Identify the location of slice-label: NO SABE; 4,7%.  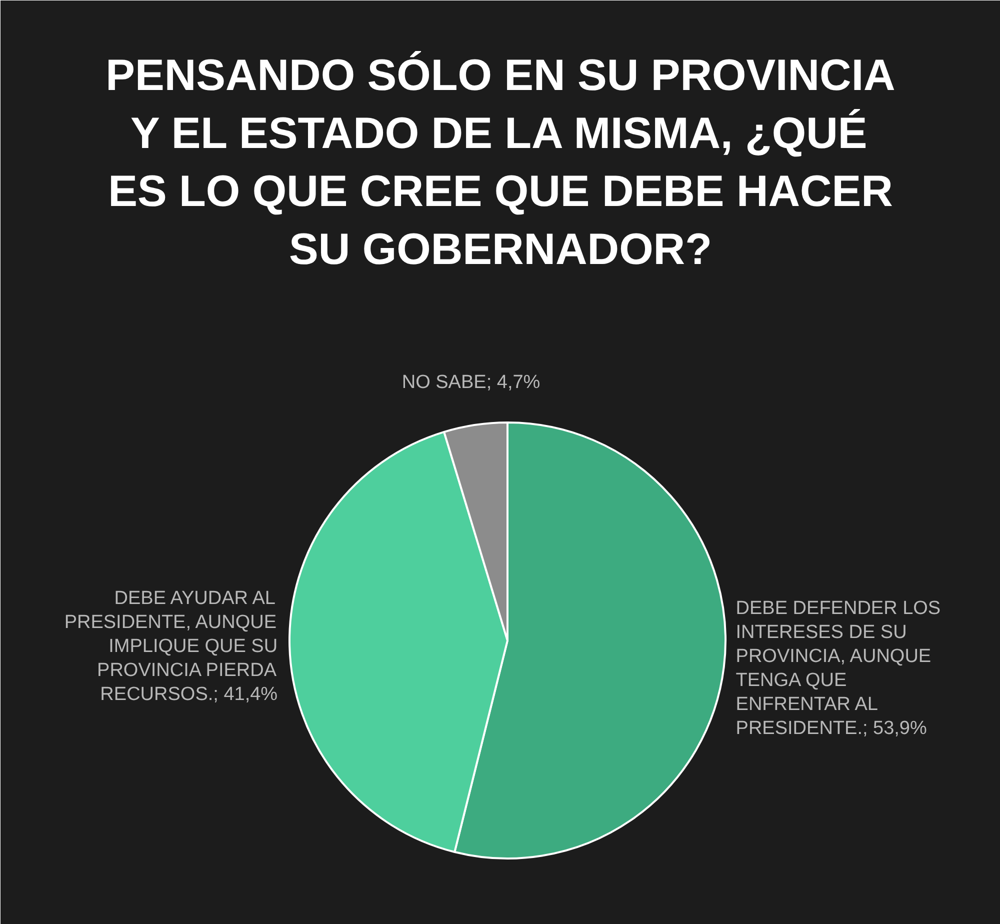
(471, 382).